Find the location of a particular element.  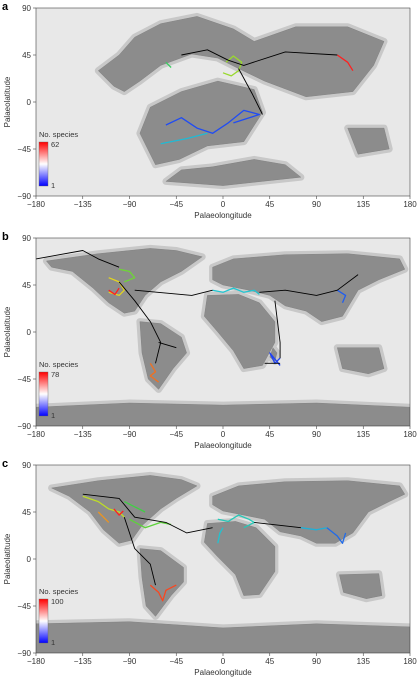

panel-label: a is located at coordinates (5, 7).